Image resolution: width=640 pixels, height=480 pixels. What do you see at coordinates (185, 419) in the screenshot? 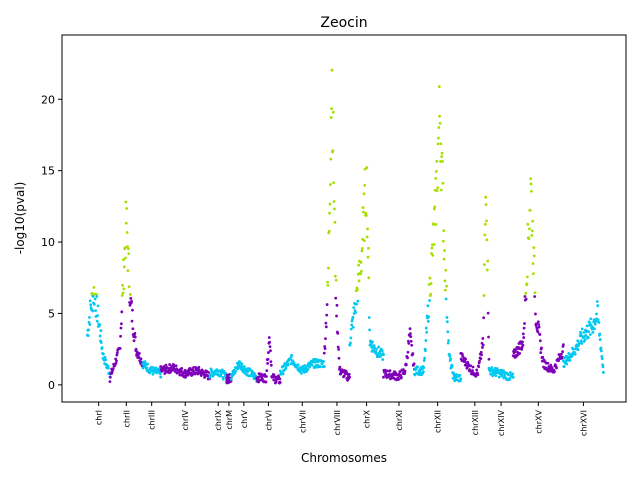
I see `x-tick-label-chrIV: chrIV` at bounding box center [185, 419].